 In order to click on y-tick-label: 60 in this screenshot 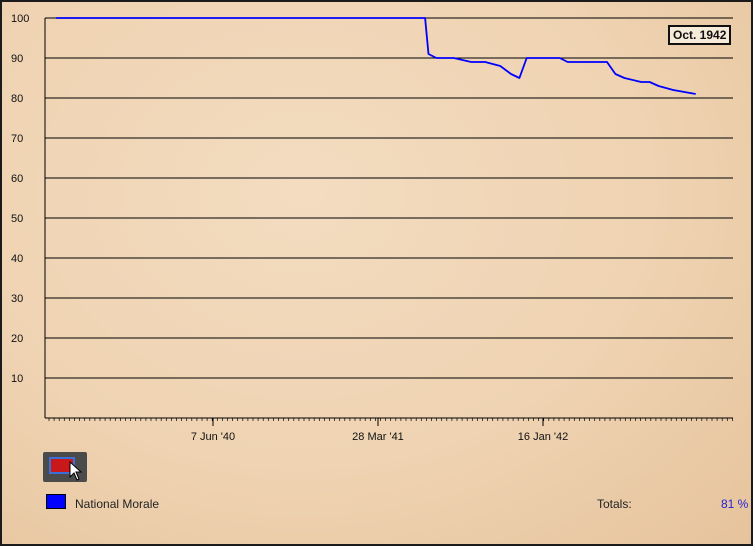, I will do `click(17, 179)`.